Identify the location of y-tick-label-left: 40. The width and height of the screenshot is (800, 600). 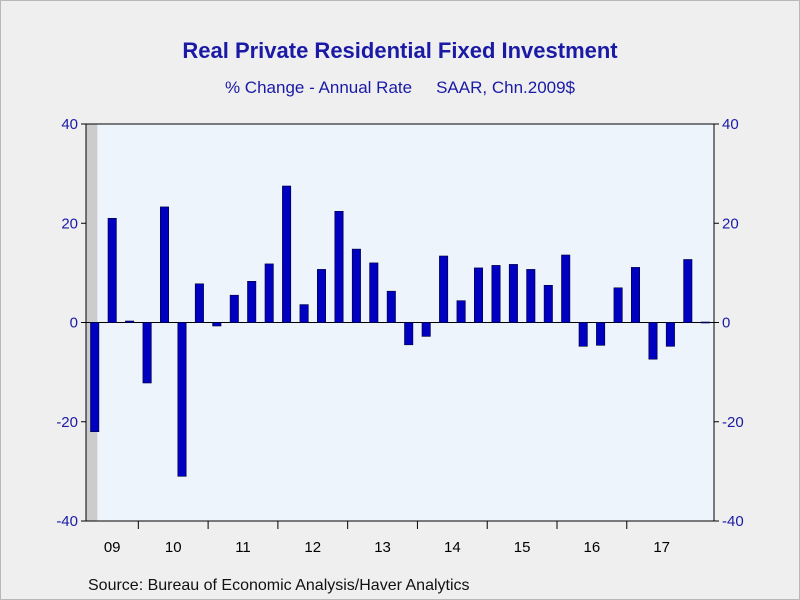
(69, 124).